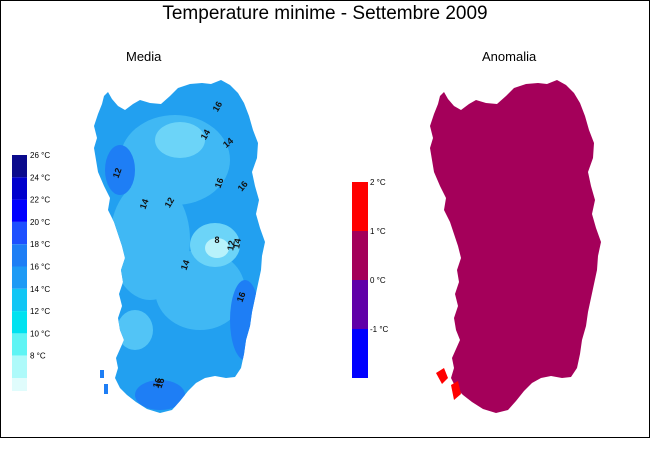  What do you see at coordinates (40, 177) in the screenshot?
I see `media-legend-label: 24 °C` at bounding box center [40, 177].